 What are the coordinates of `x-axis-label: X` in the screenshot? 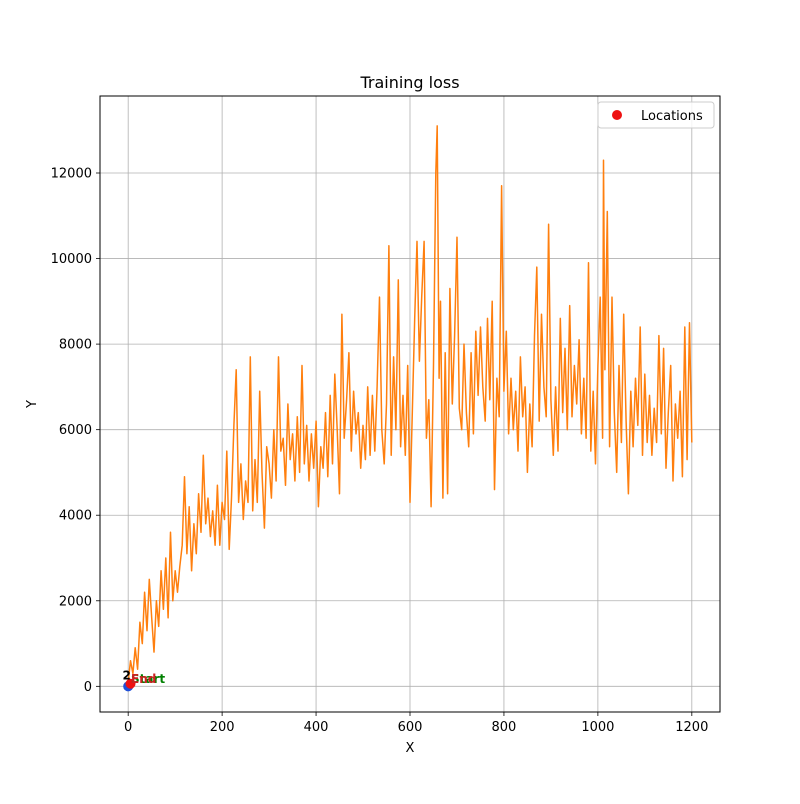 It's located at (410, 748).